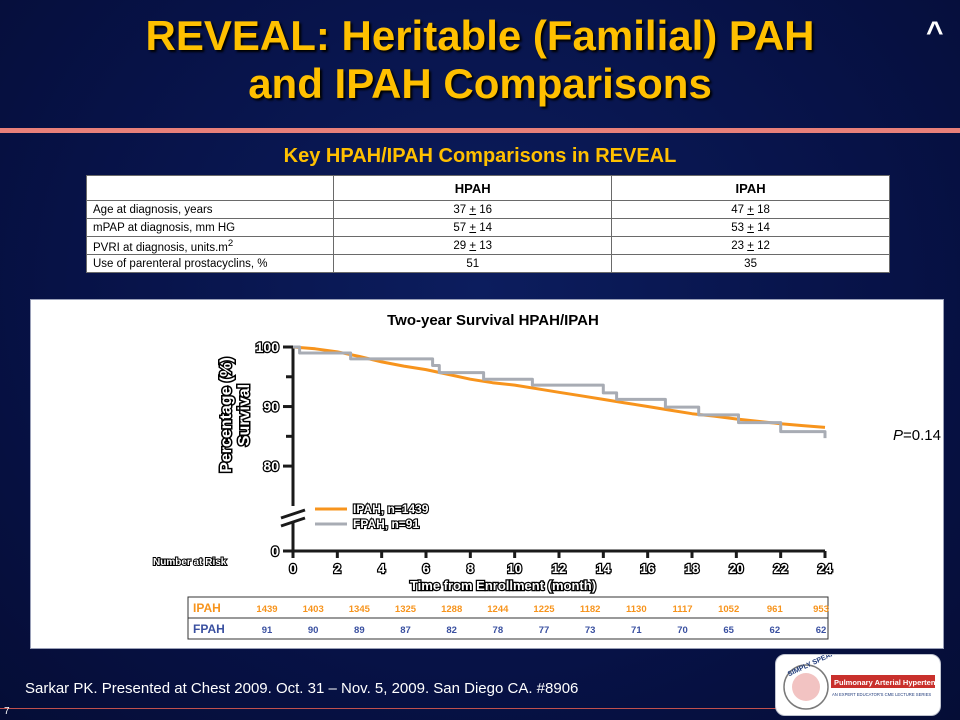 The width and height of the screenshot is (960, 720). Describe the element at coordinates (887, 682) in the screenshot. I see `logo-text-title: Pulmonary Arterial Hypertension` at that location.